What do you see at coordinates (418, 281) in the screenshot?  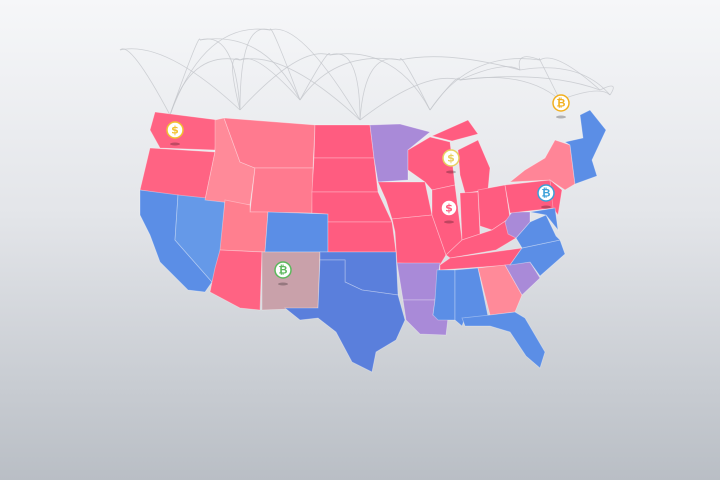 I see `state-ar` at bounding box center [418, 281].